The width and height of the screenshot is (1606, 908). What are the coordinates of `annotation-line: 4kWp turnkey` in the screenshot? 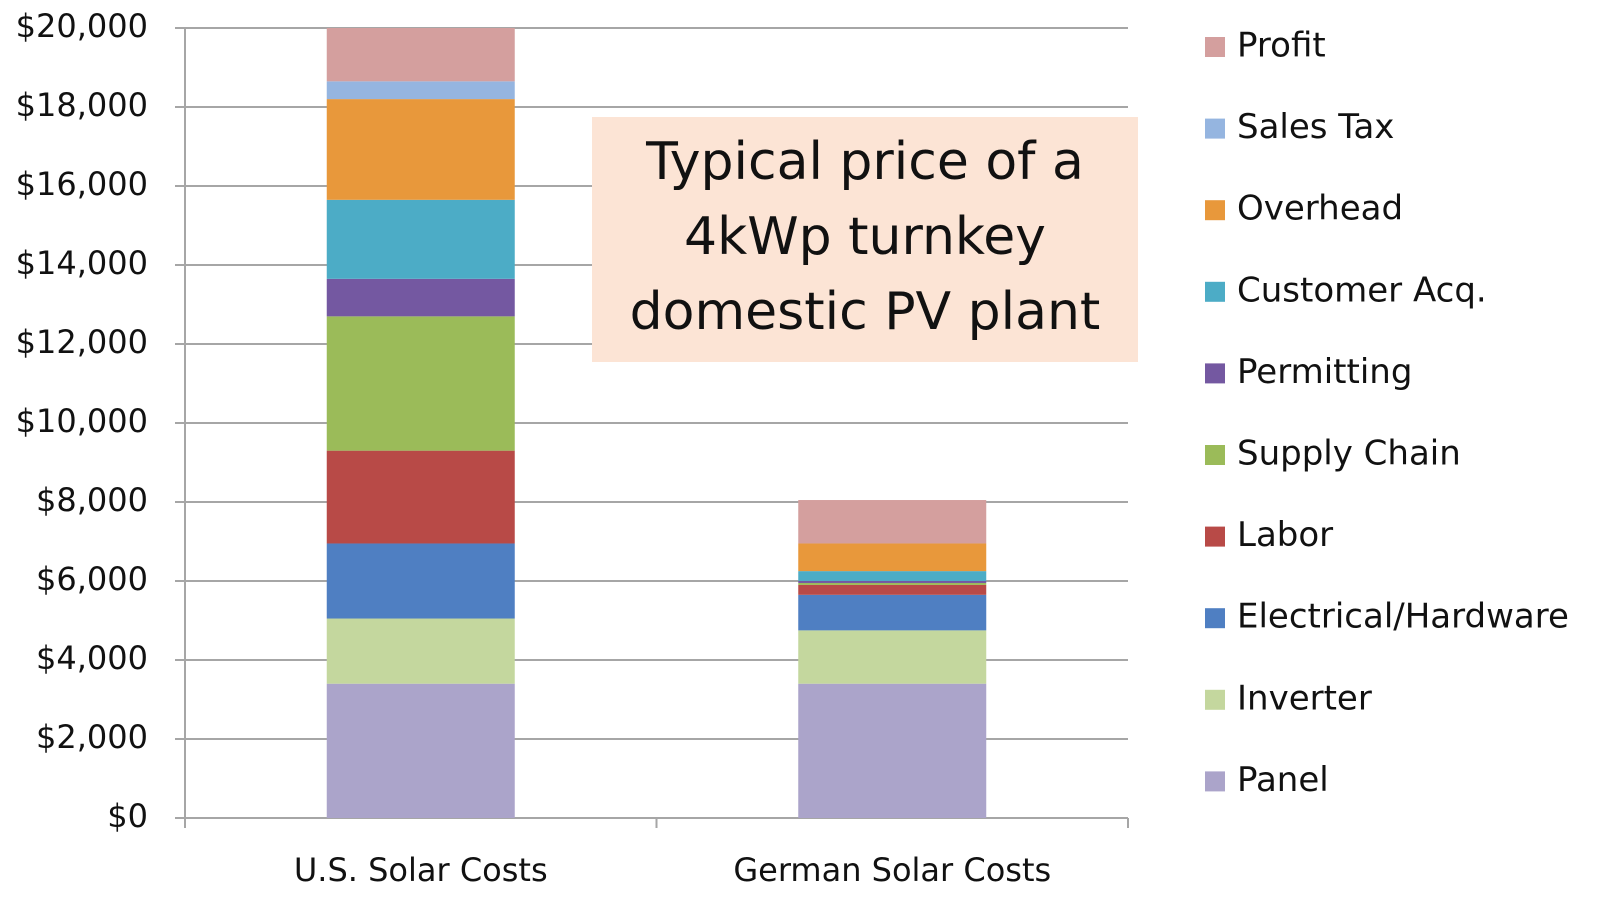 It's located at (865, 237).